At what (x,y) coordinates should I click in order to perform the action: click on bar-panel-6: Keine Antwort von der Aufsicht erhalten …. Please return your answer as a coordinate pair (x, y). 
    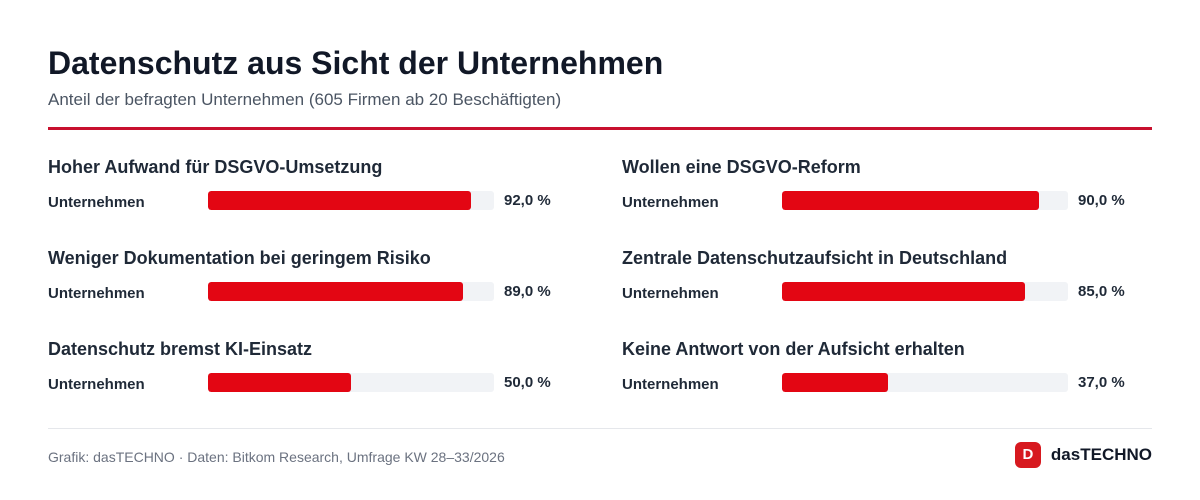
    Looking at the image, I should click on (882, 374).